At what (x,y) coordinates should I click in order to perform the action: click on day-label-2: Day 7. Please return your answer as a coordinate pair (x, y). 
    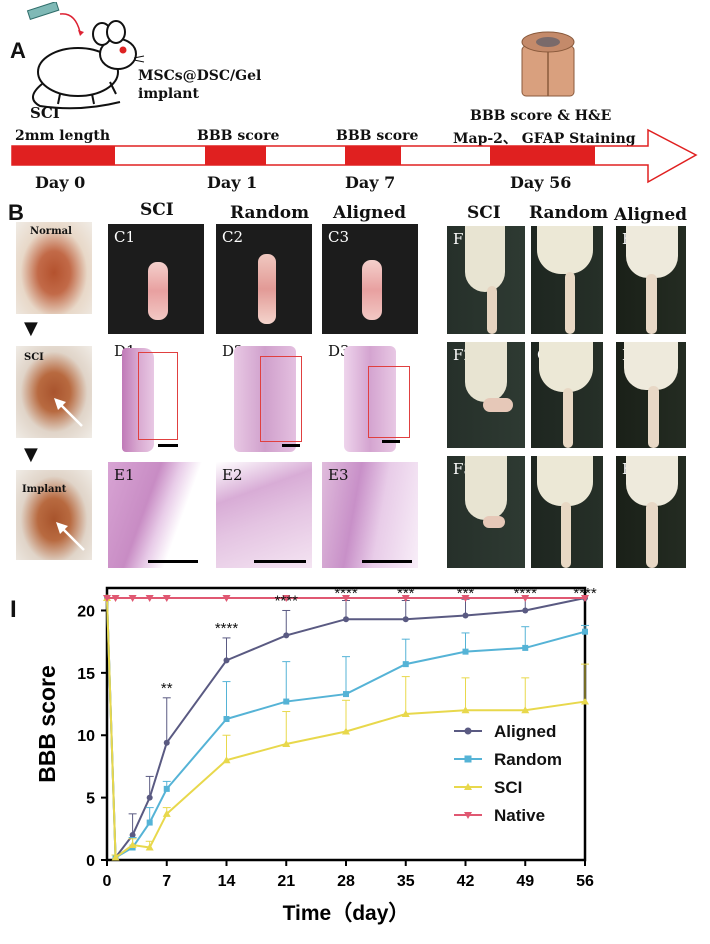
    Looking at the image, I should click on (370, 182).